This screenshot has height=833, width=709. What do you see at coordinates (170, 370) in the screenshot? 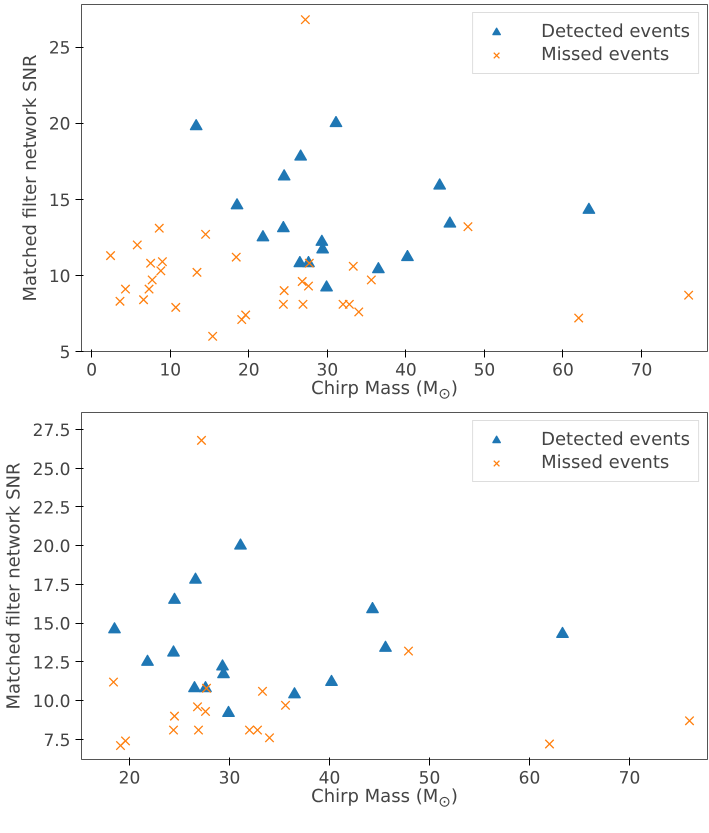
I see `x-tick-label: 10` at bounding box center [170, 370].